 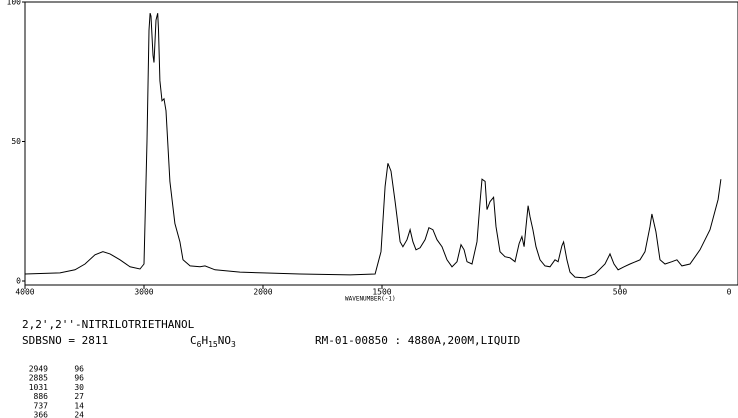 I want to click on y-tick-label: 50, so click(x=16, y=141).